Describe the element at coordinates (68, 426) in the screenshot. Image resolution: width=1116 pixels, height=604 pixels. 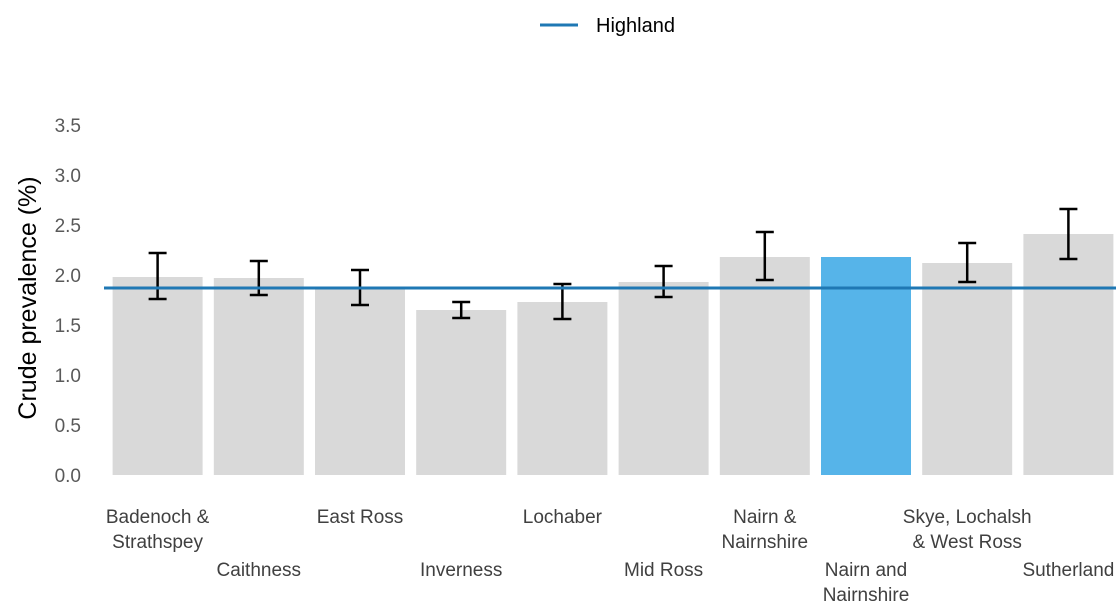
I see `y-tick-label: 0.5` at that location.